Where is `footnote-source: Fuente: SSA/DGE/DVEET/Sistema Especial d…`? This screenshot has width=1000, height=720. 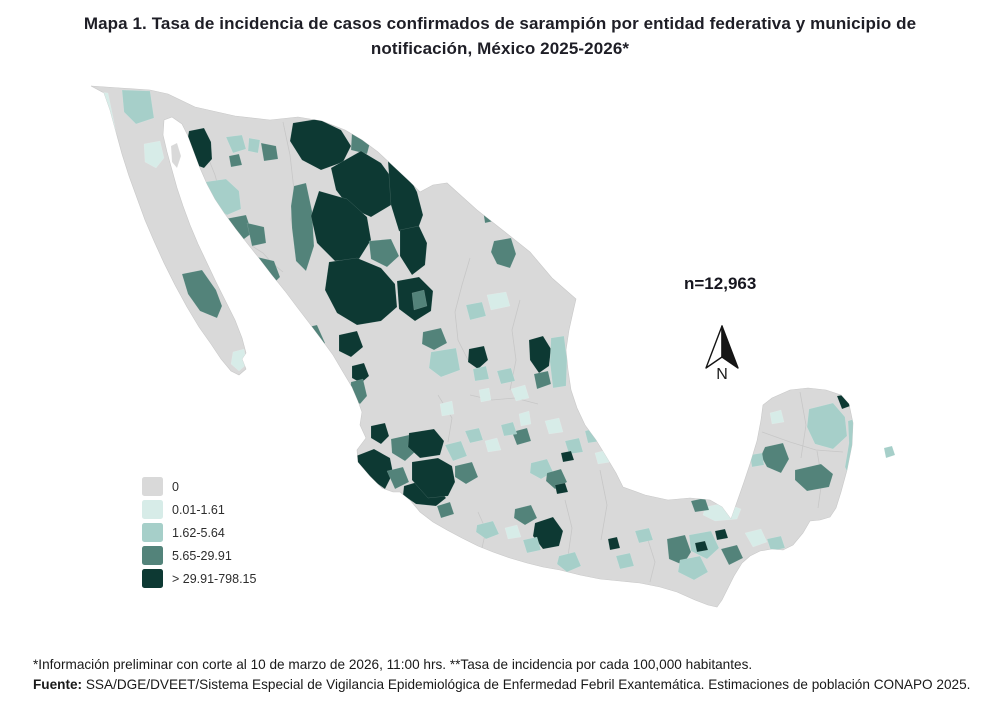 footnote-source: Fuente: SSA/DGE/DVEET/Sistema Especial d… is located at coordinates (502, 685).